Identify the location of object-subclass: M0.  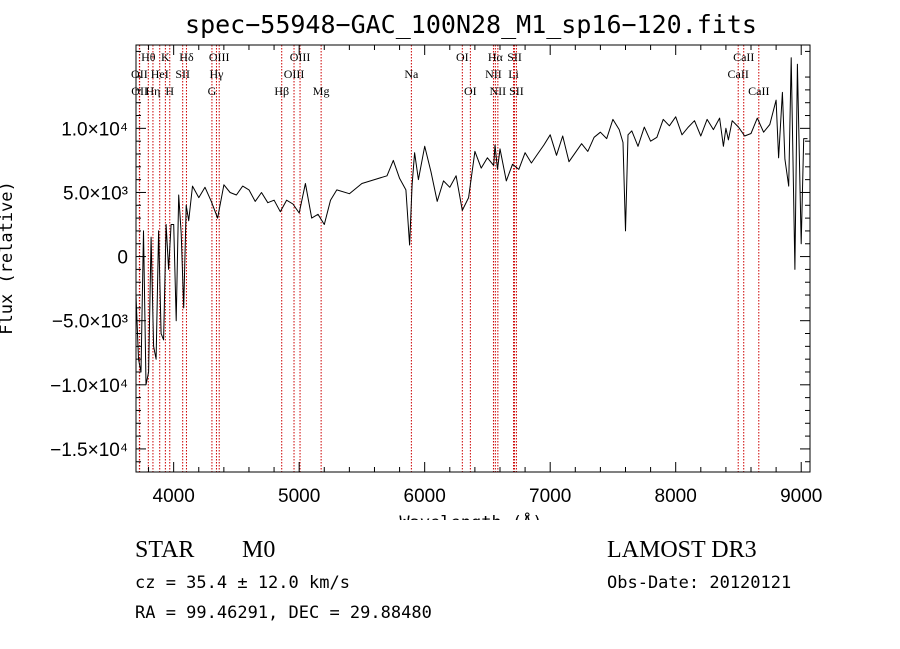
(259, 550).